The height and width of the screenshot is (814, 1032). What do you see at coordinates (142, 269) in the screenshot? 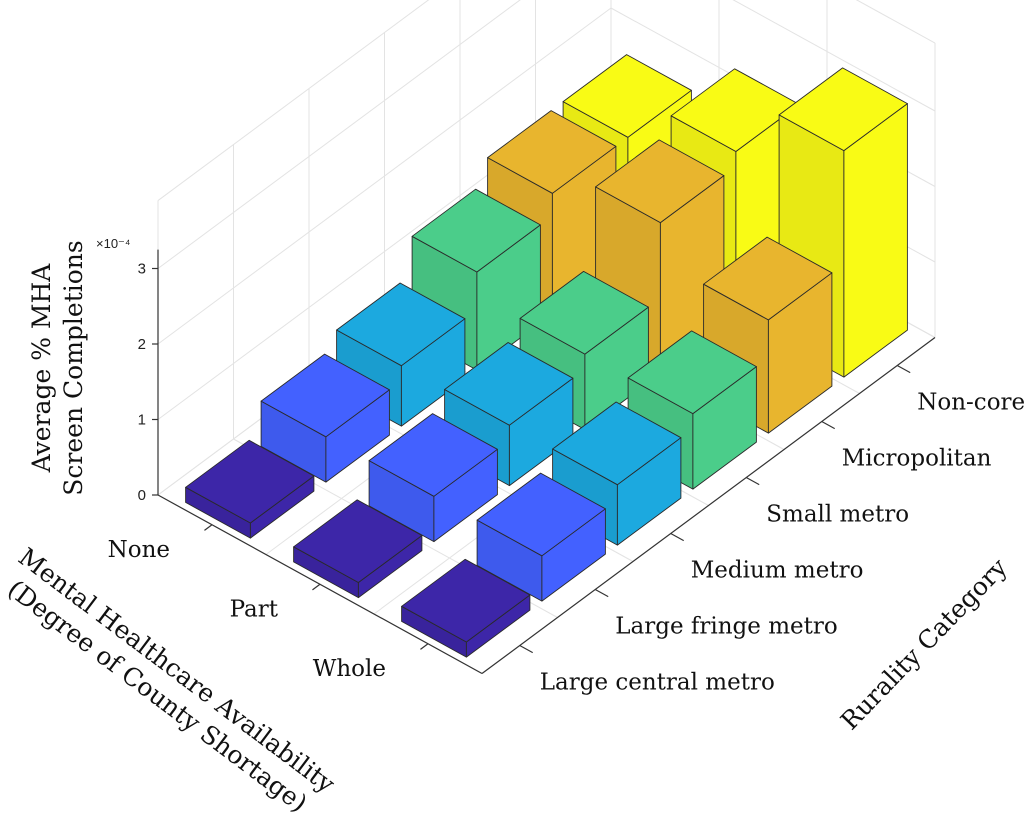
I see `z-tick-label: 3` at bounding box center [142, 269].